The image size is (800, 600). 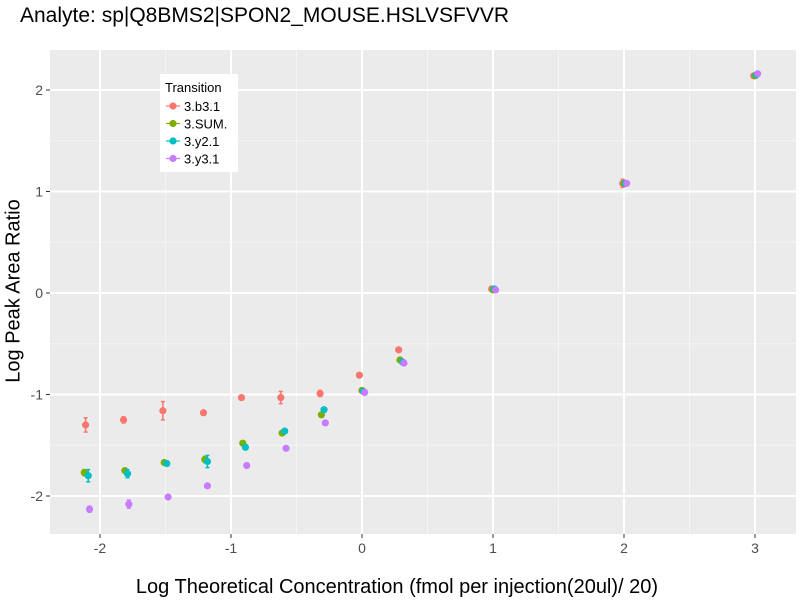 What do you see at coordinates (39, 90) in the screenshot?
I see `y-tick-label: 2` at bounding box center [39, 90].